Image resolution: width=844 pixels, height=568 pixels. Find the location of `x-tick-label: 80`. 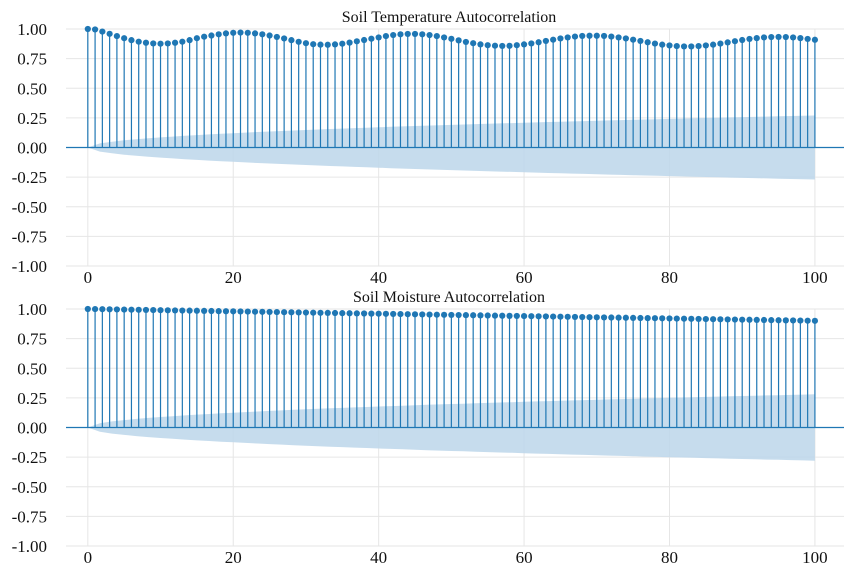

x-tick-label: 80 is located at coordinates (669, 557).